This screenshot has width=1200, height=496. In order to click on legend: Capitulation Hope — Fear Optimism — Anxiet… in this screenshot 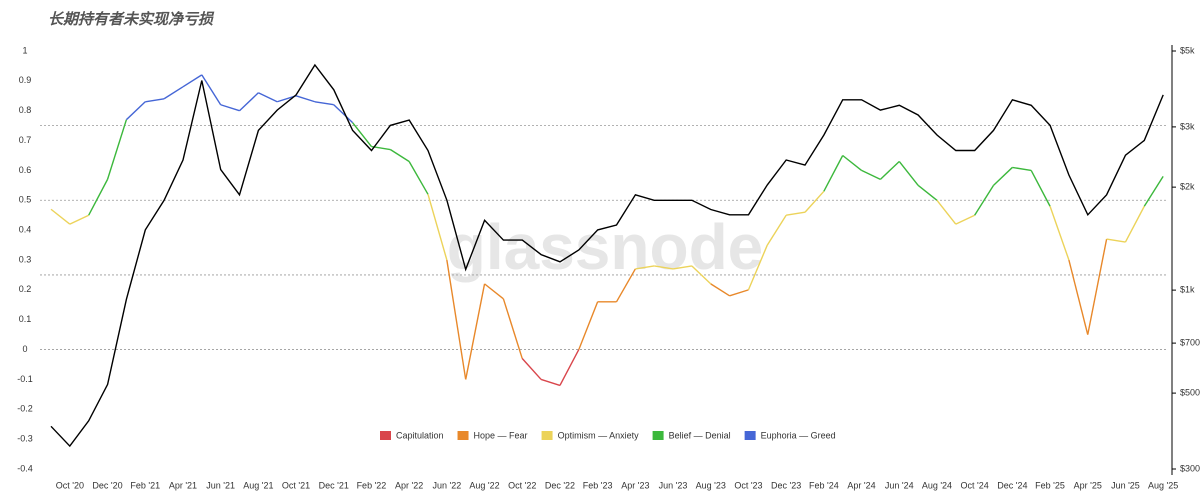, I will do `click(608, 435)`.